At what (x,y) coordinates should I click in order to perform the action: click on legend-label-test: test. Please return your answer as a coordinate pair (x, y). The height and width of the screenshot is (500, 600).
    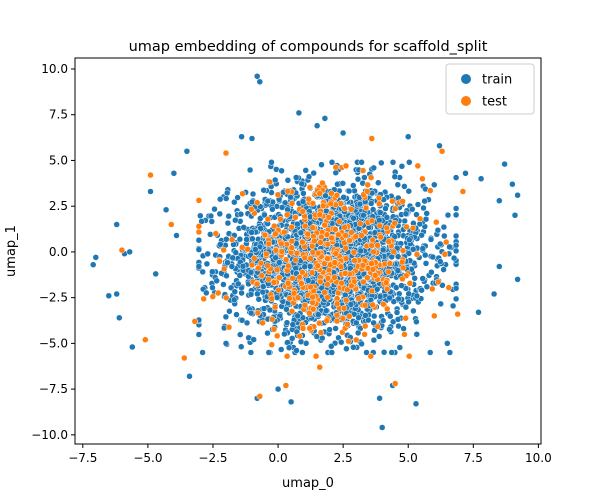
    Looking at the image, I should click on (494, 102).